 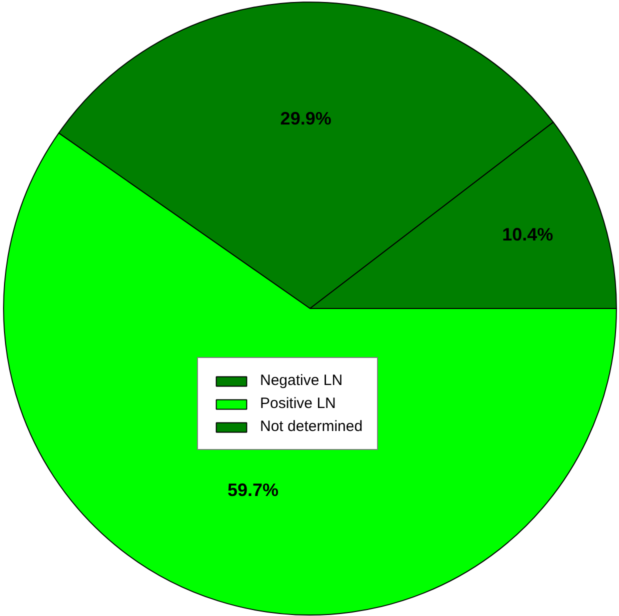 I want to click on legend-label: Negative LN, so click(x=301, y=380).